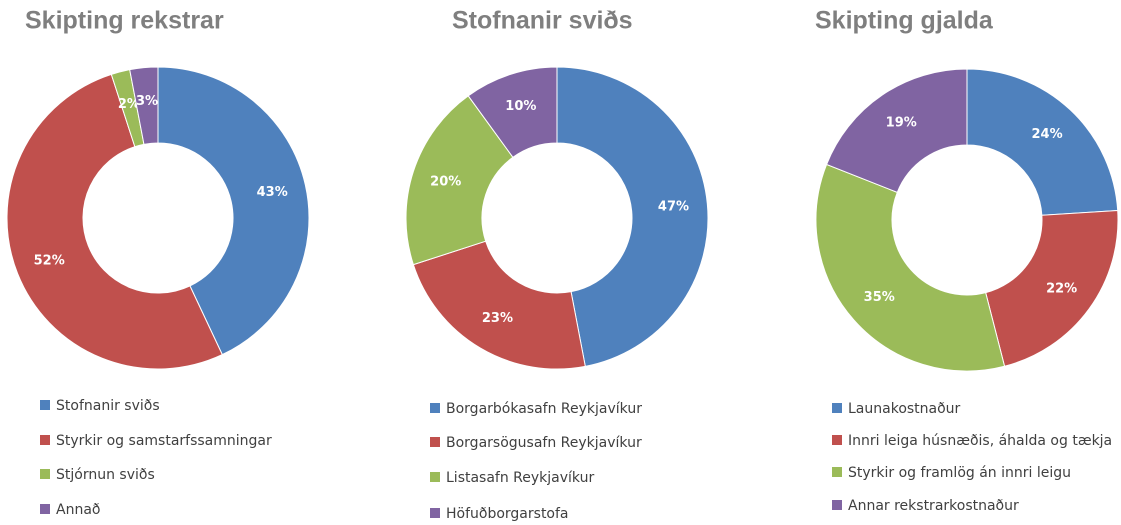  What do you see at coordinates (507, 514) in the screenshot?
I see `legend-label: Höfuðborgarstofa` at bounding box center [507, 514].